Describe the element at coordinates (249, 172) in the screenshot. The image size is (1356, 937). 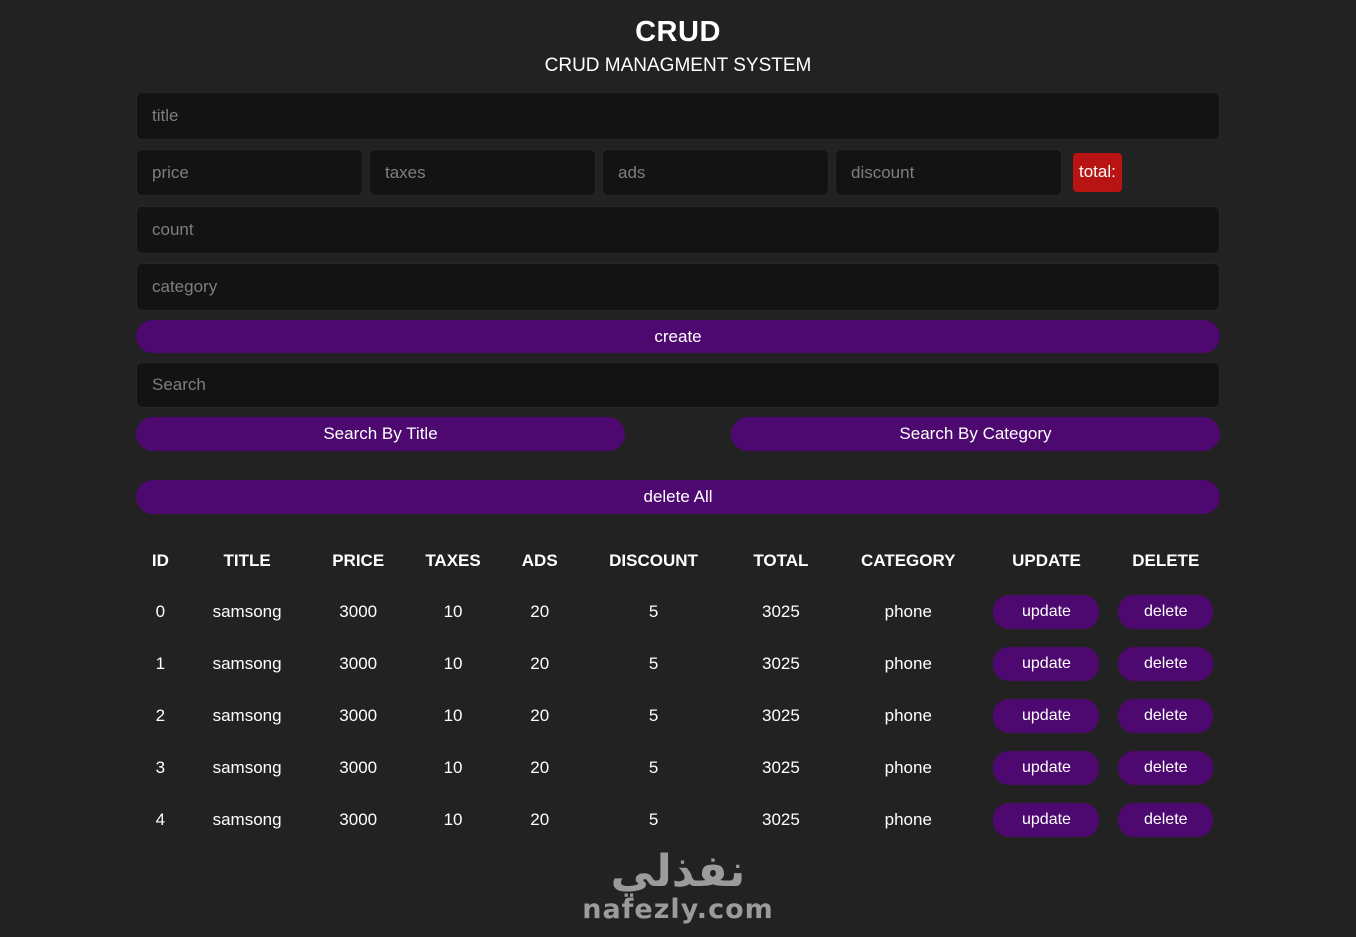
I see `price-input` at that location.